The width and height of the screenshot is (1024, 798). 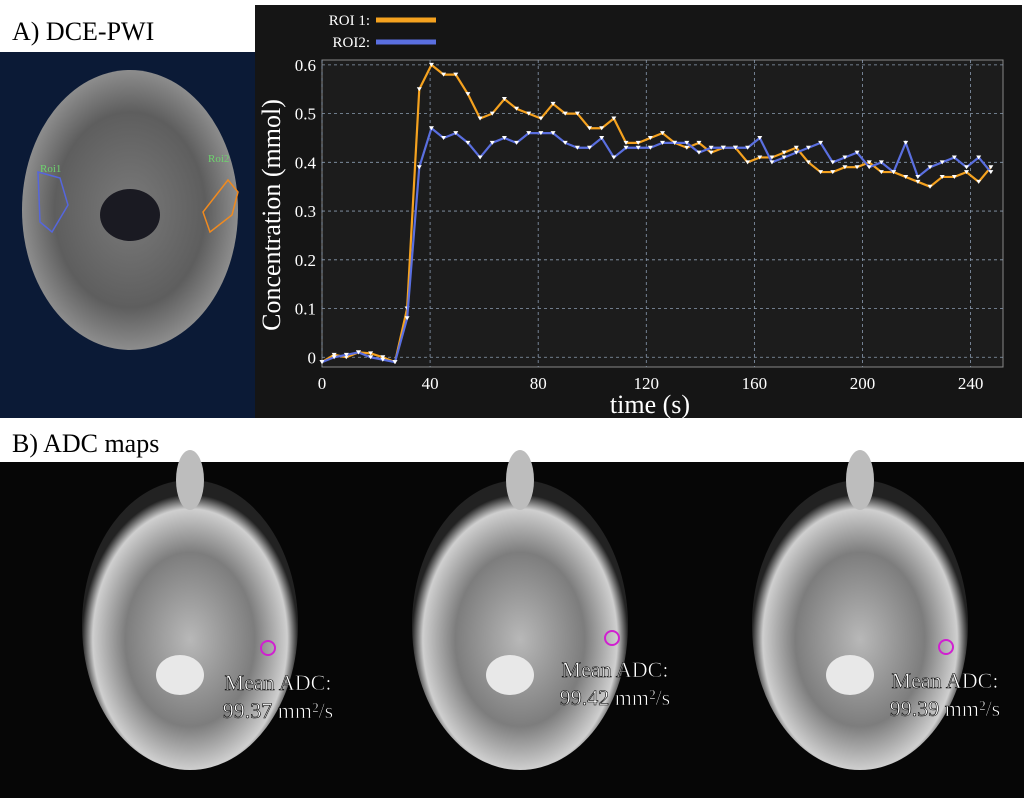 I want to click on adc-value: 99.39 mm²/s, so click(x=945, y=708).